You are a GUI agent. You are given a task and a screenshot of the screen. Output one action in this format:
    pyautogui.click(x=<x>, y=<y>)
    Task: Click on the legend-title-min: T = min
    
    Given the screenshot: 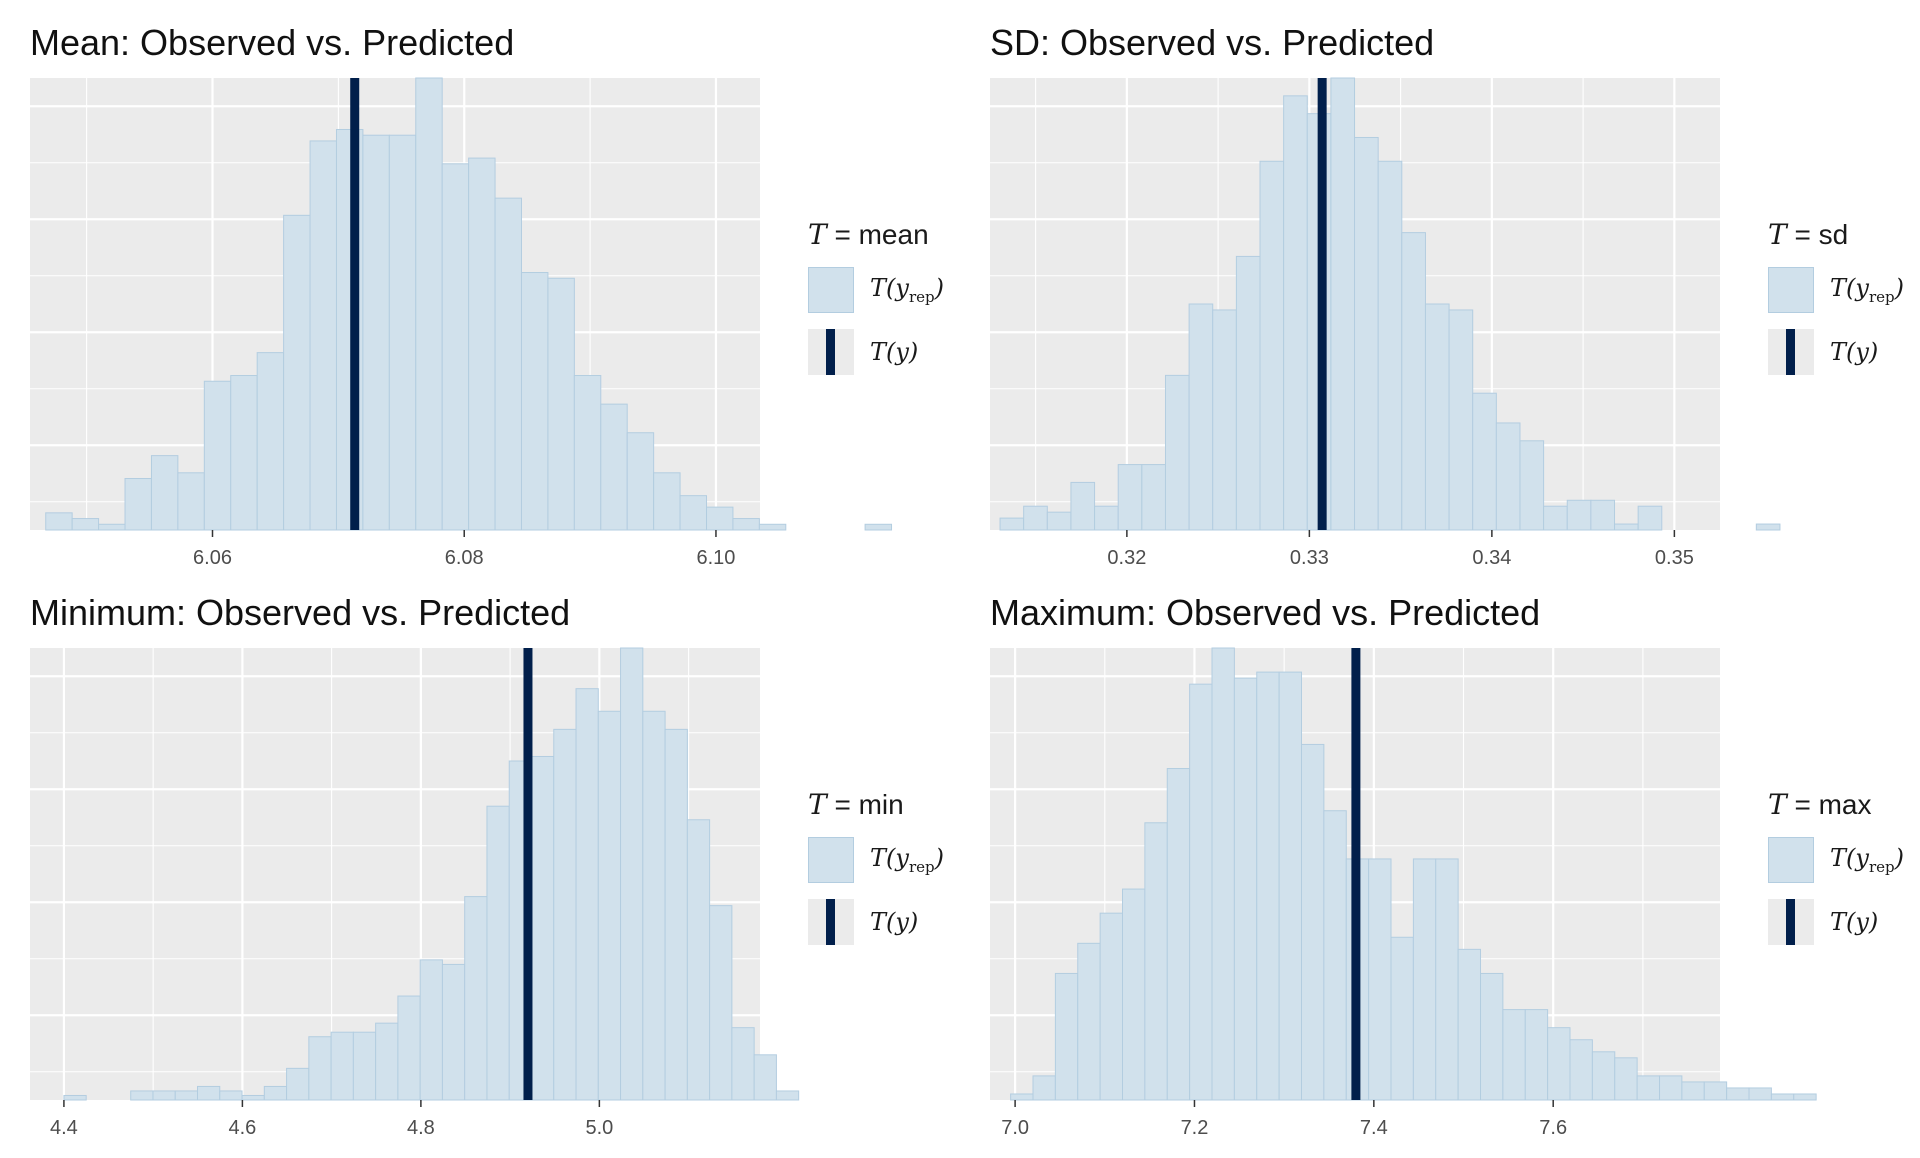 What is the action you would take?
    pyautogui.click(x=856, y=804)
    